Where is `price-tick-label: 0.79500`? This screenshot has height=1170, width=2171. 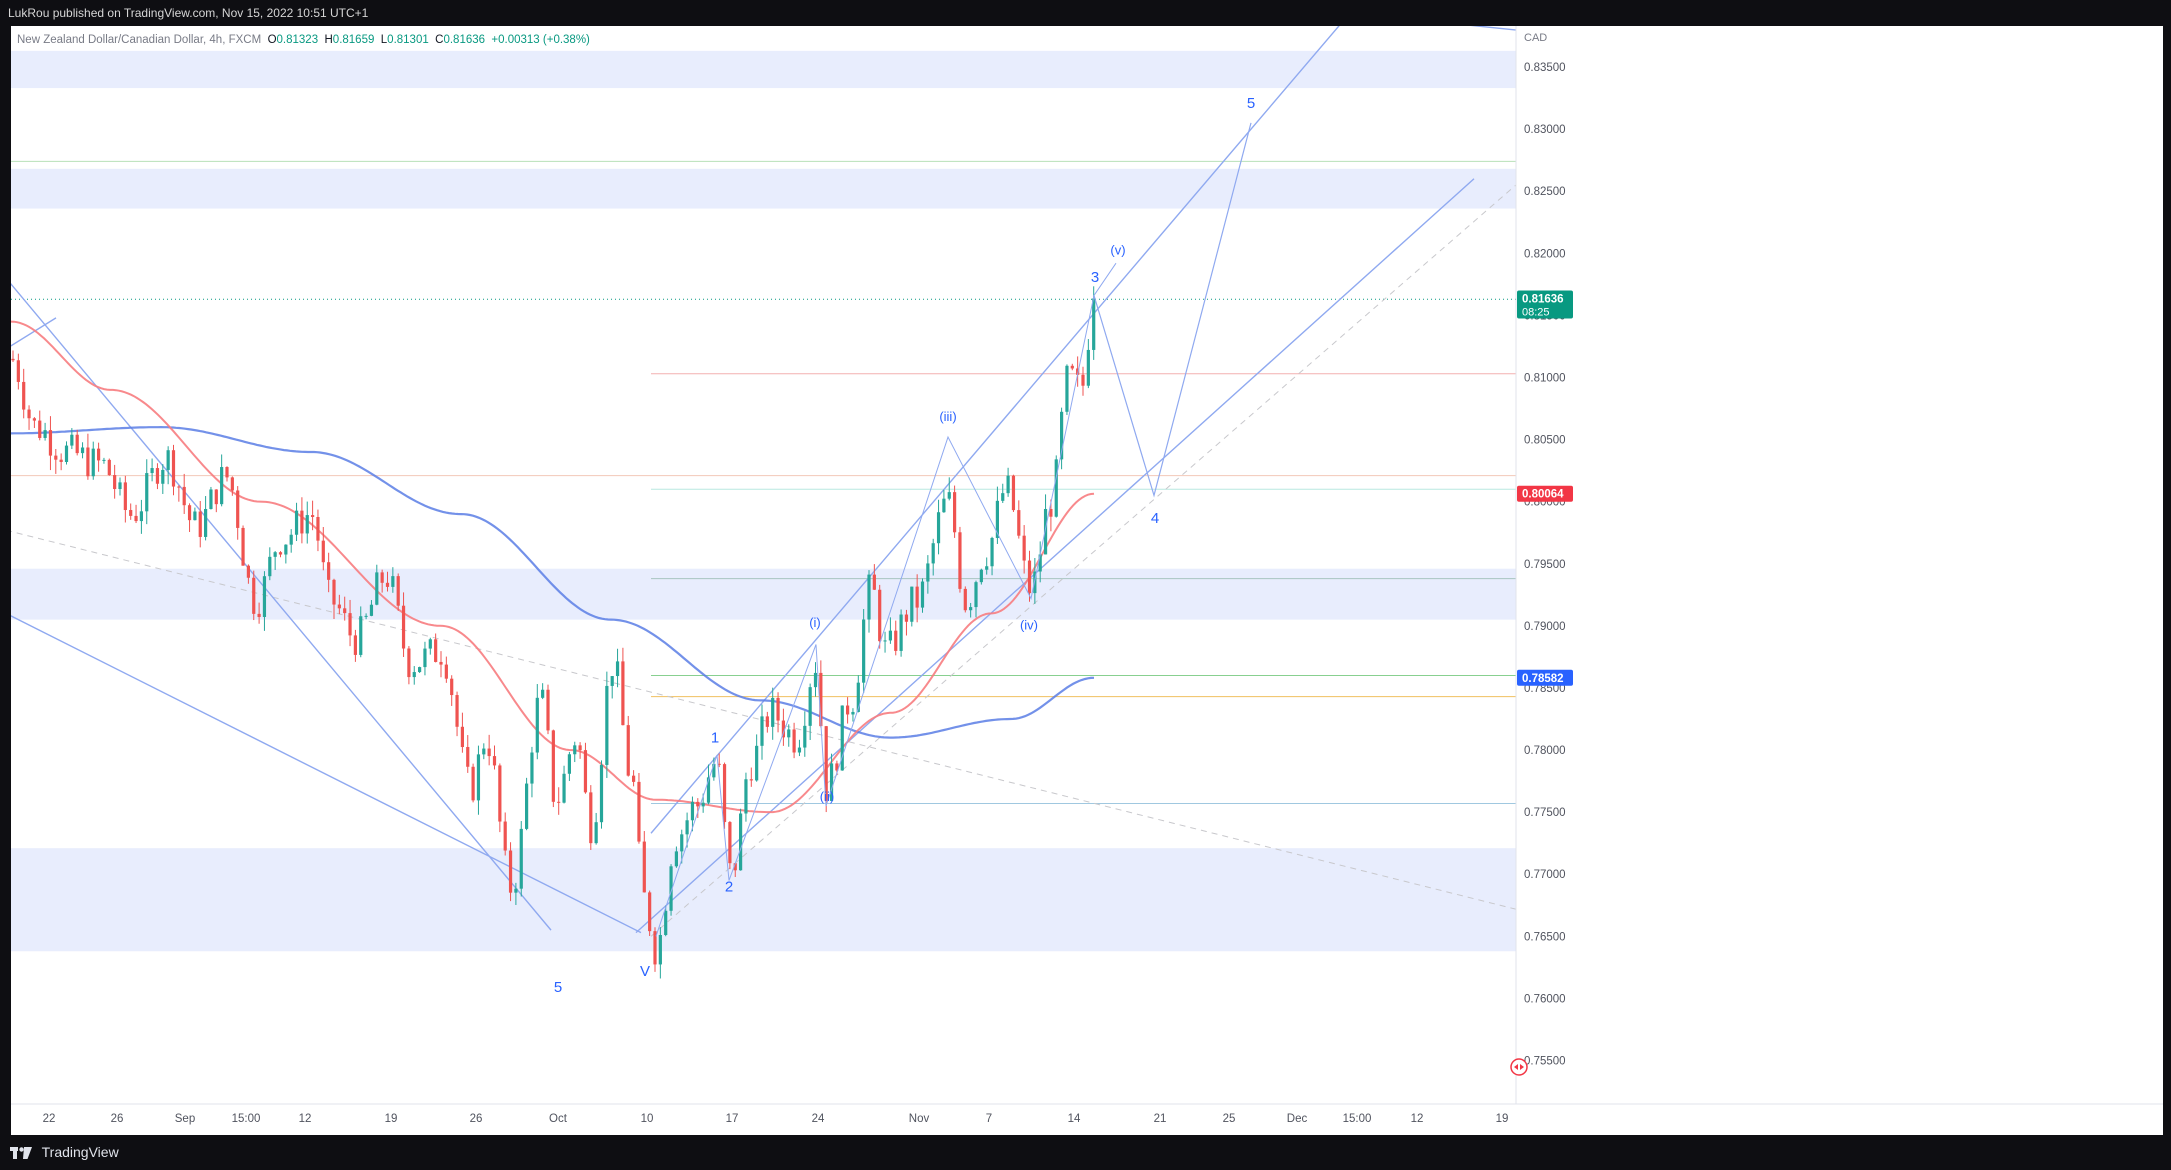 price-tick-label: 0.79500 is located at coordinates (1545, 565).